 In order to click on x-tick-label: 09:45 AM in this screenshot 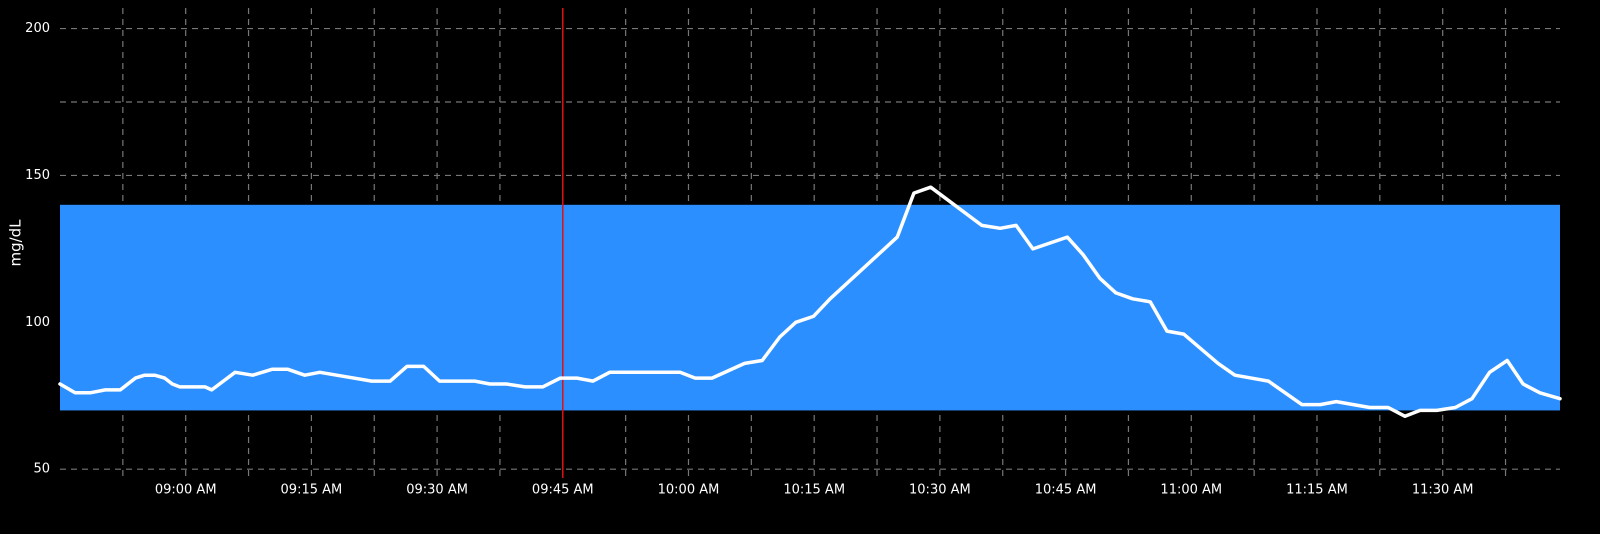, I will do `click(563, 490)`.